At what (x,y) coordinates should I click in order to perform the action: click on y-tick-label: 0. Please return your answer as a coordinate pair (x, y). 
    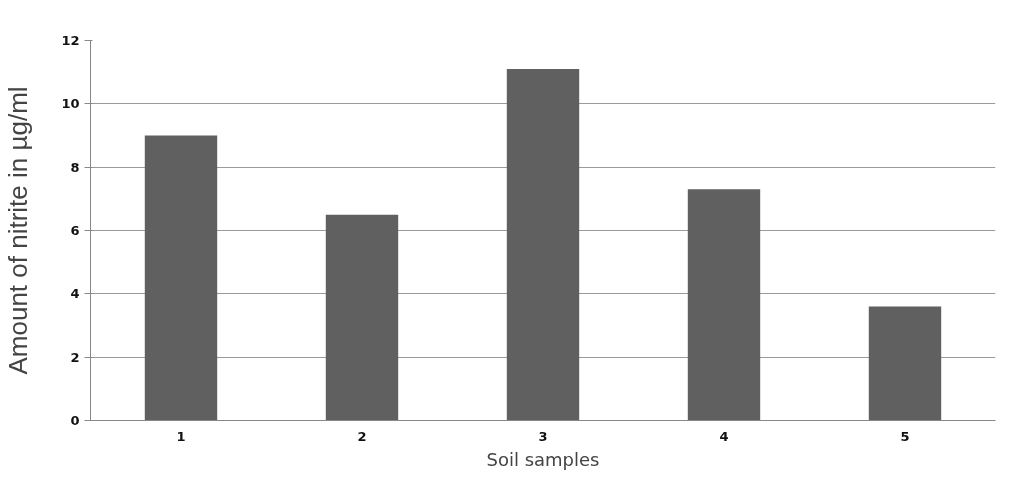
    Looking at the image, I should click on (75, 420).